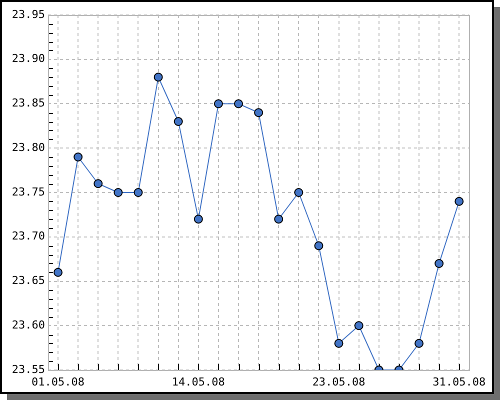  What do you see at coordinates (28, 59) in the screenshot?
I see `y-tick-label: 23.90` at bounding box center [28, 59].